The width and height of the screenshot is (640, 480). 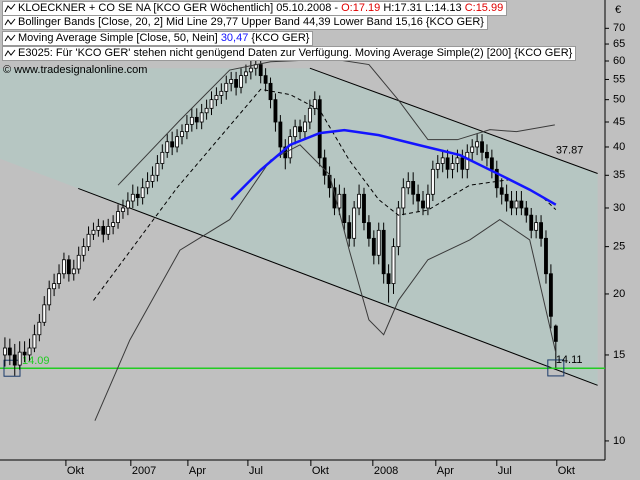 What do you see at coordinates (556, 368) in the screenshot?
I see `price-marker` at bounding box center [556, 368].